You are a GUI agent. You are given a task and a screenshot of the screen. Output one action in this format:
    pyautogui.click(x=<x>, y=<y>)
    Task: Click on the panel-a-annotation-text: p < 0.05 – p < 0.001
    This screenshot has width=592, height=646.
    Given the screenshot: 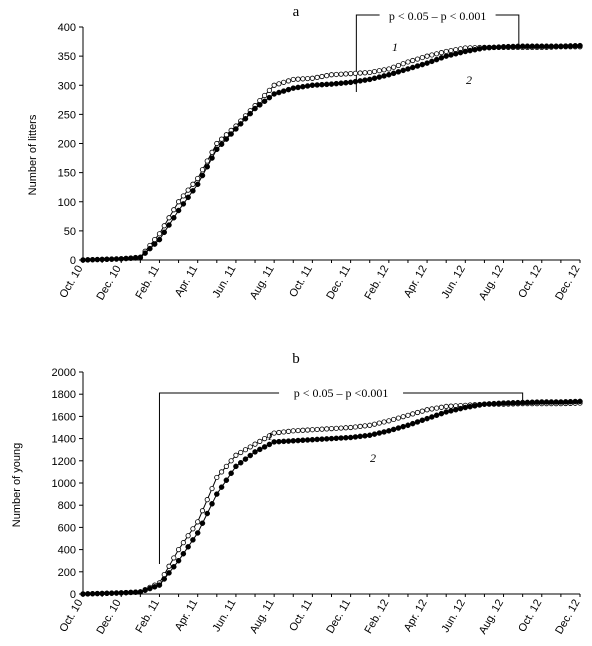 What is the action you would take?
    pyautogui.click(x=438, y=16)
    